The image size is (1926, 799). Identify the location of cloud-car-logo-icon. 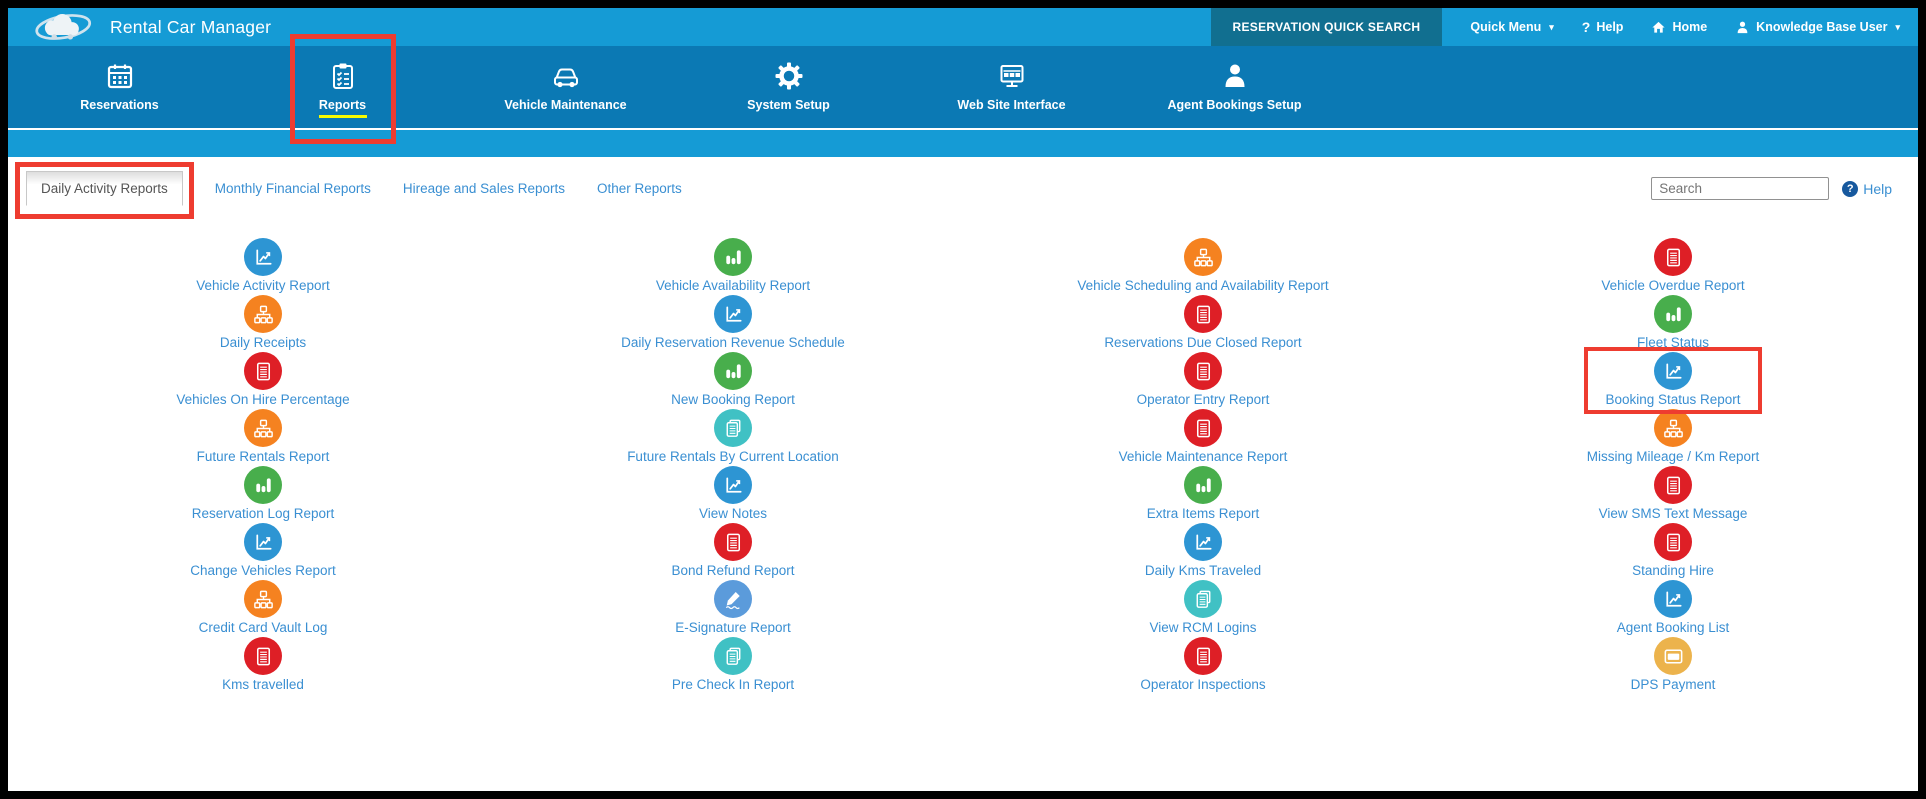
(65, 27).